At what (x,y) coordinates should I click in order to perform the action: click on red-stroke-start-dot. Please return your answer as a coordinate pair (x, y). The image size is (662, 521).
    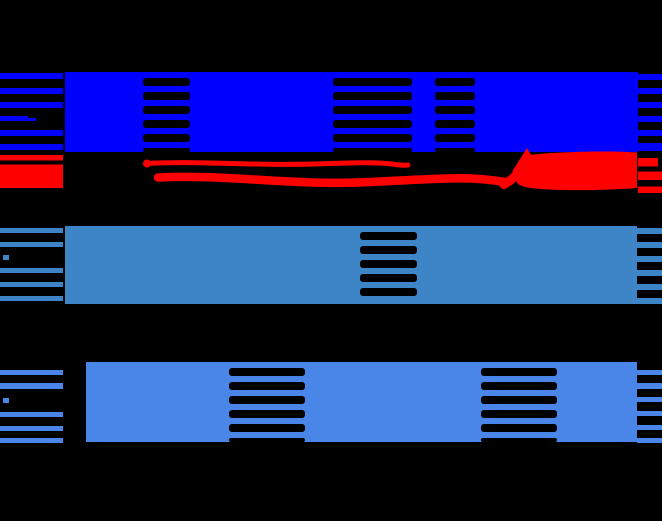
    Looking at the image, I should click on (147, 163).